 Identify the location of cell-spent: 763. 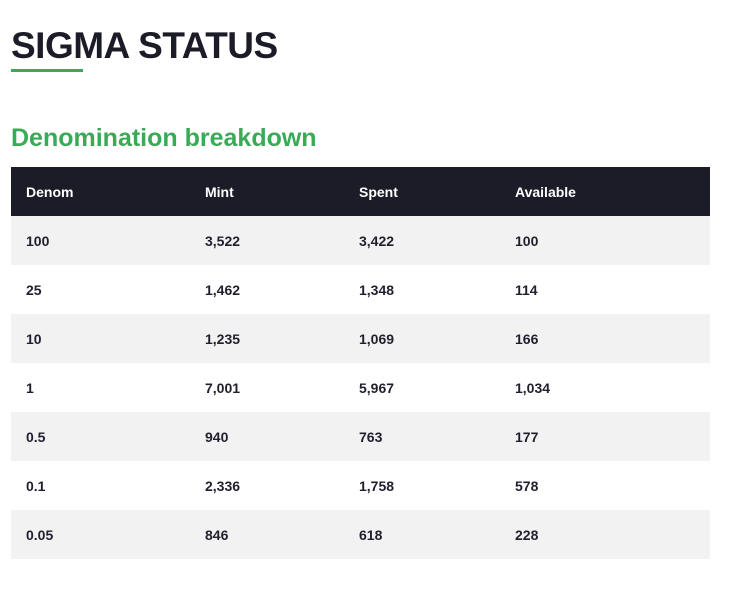
(371, 436).